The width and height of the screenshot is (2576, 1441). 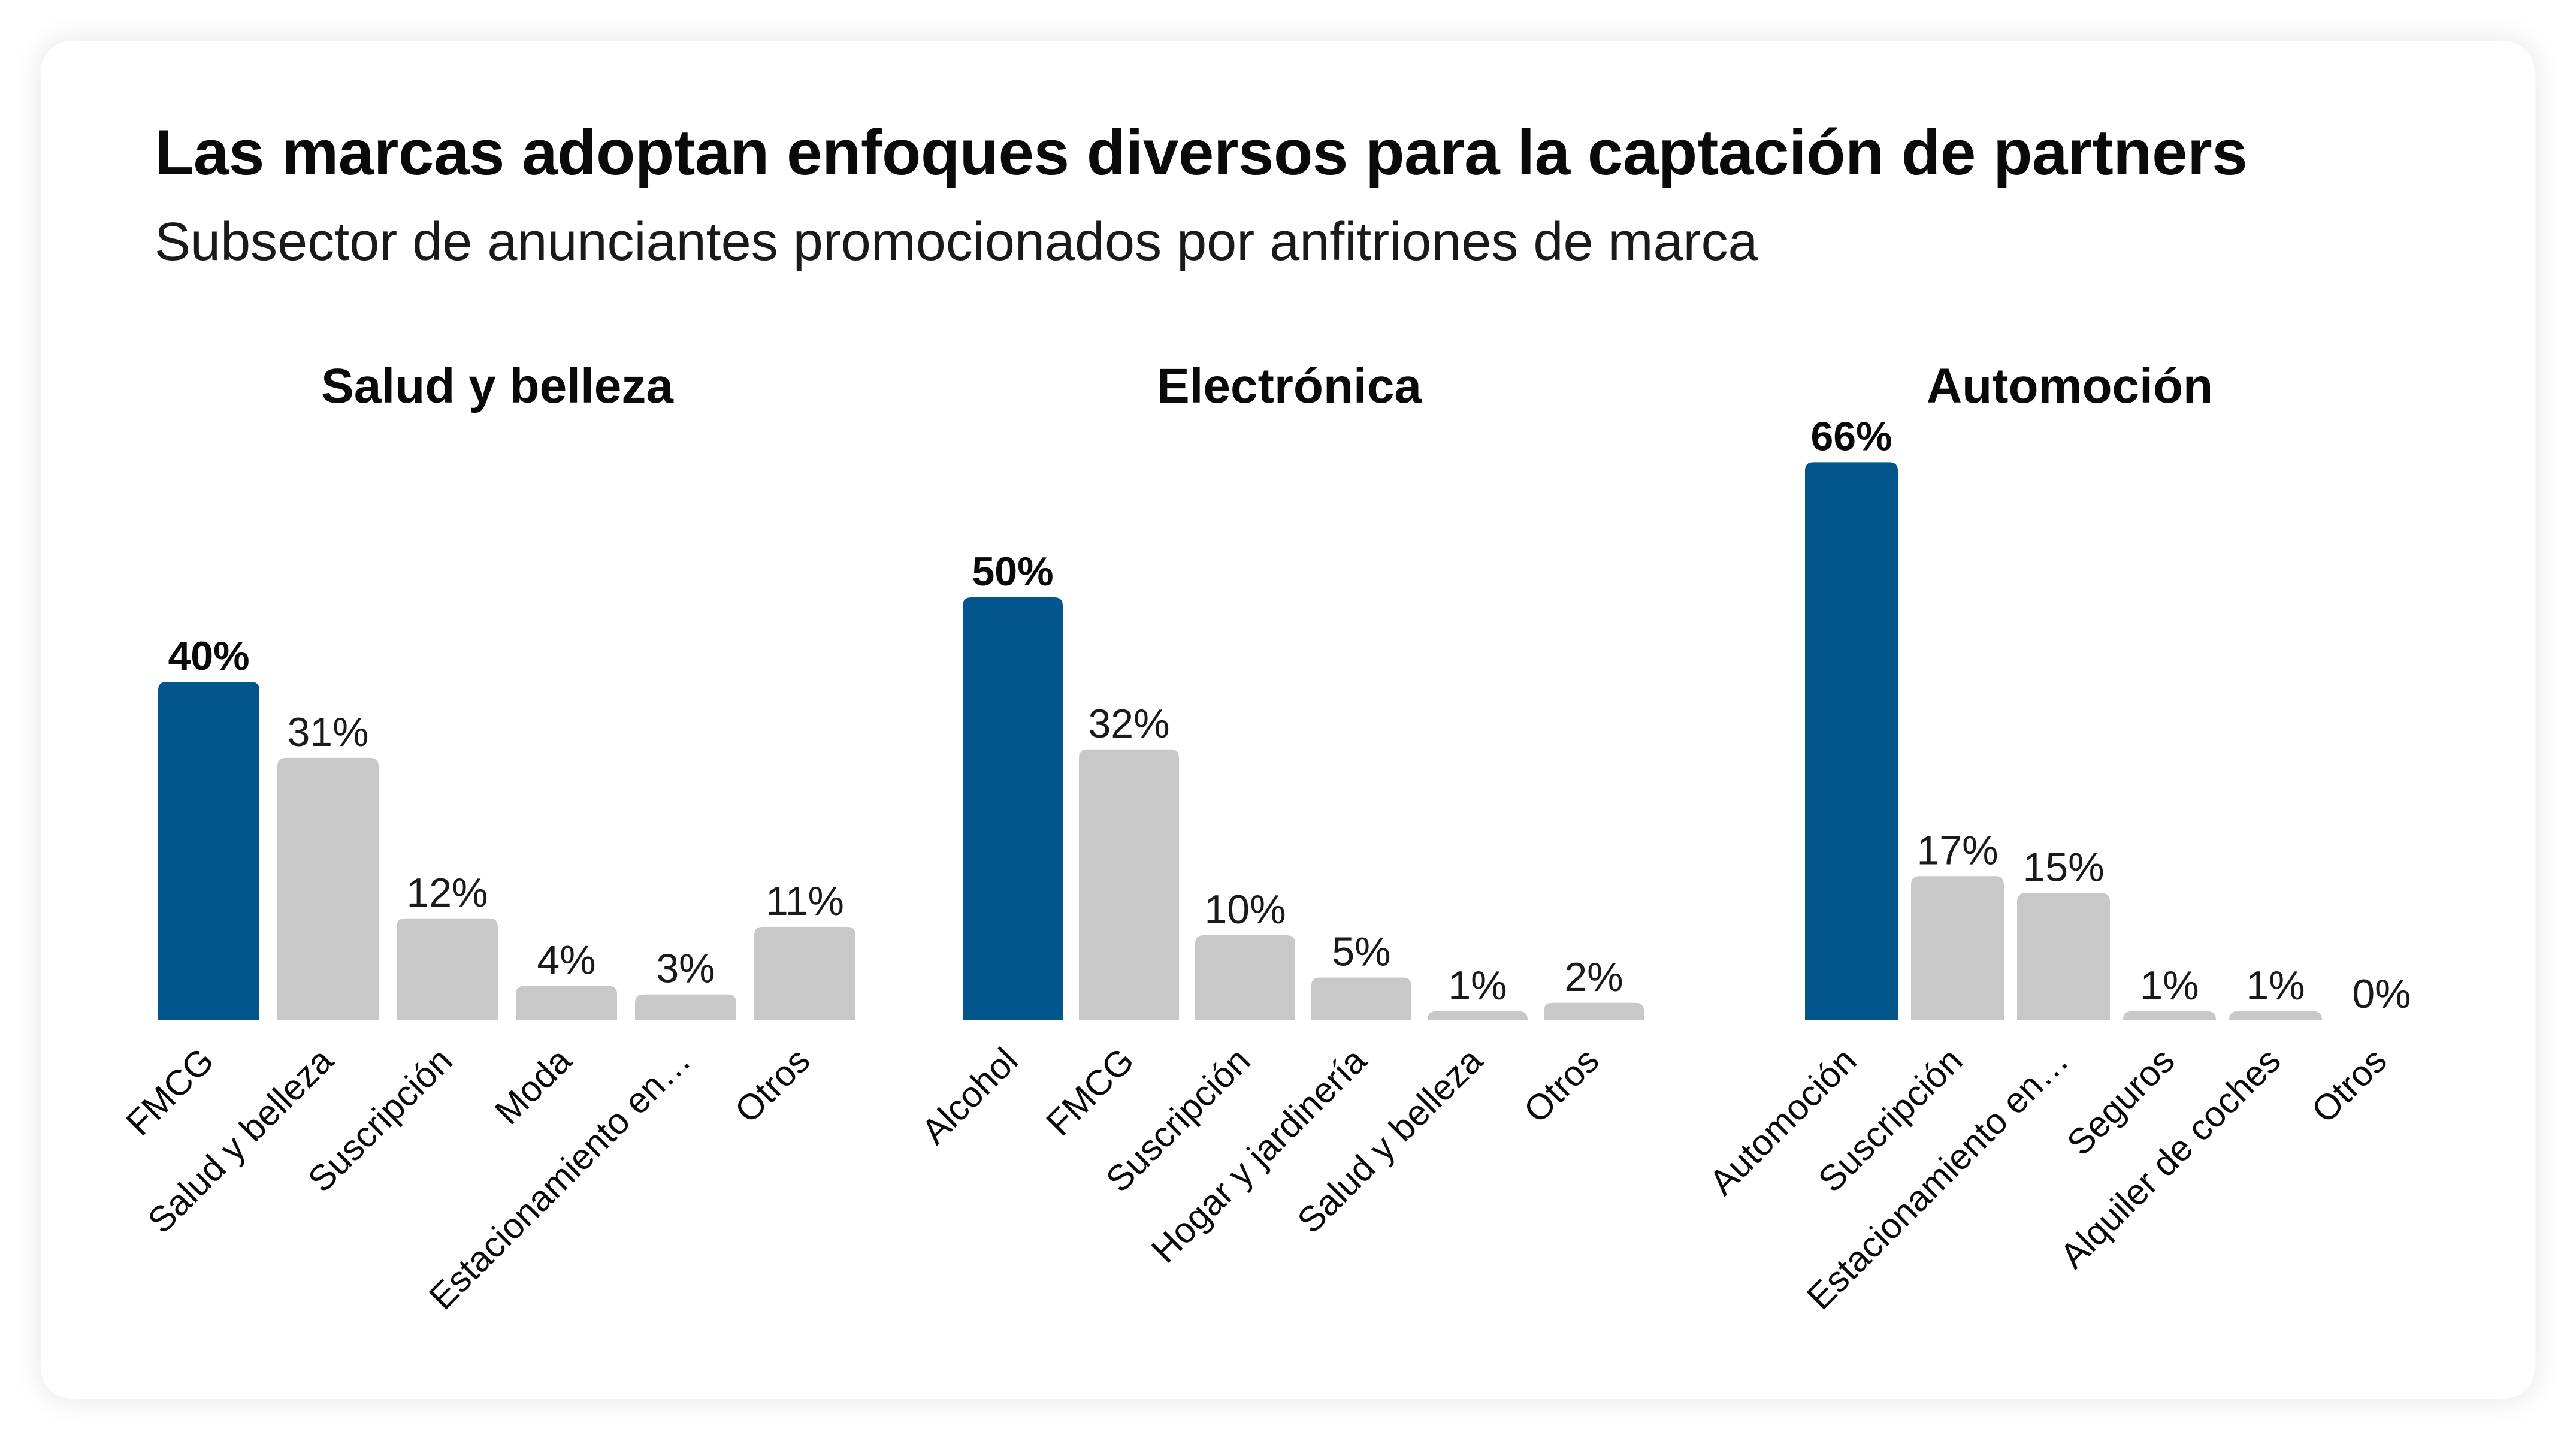 I want to click on panel-title: Automoción, so click(x=2070, y=386).